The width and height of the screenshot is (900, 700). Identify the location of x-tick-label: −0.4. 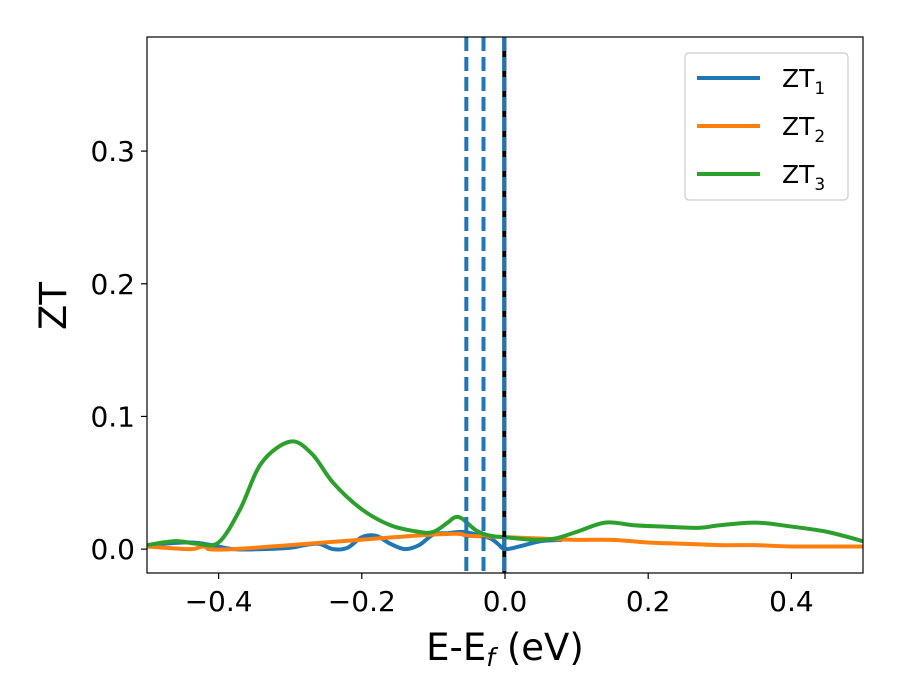
(219, 601).